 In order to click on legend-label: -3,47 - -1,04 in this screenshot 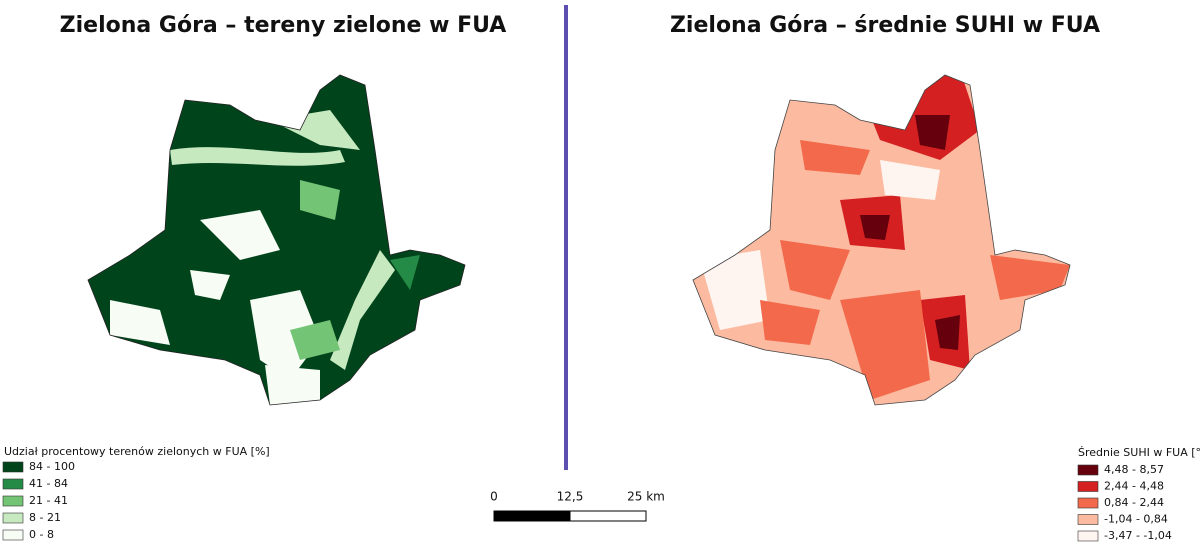, I will do `click(1138, 535)`.